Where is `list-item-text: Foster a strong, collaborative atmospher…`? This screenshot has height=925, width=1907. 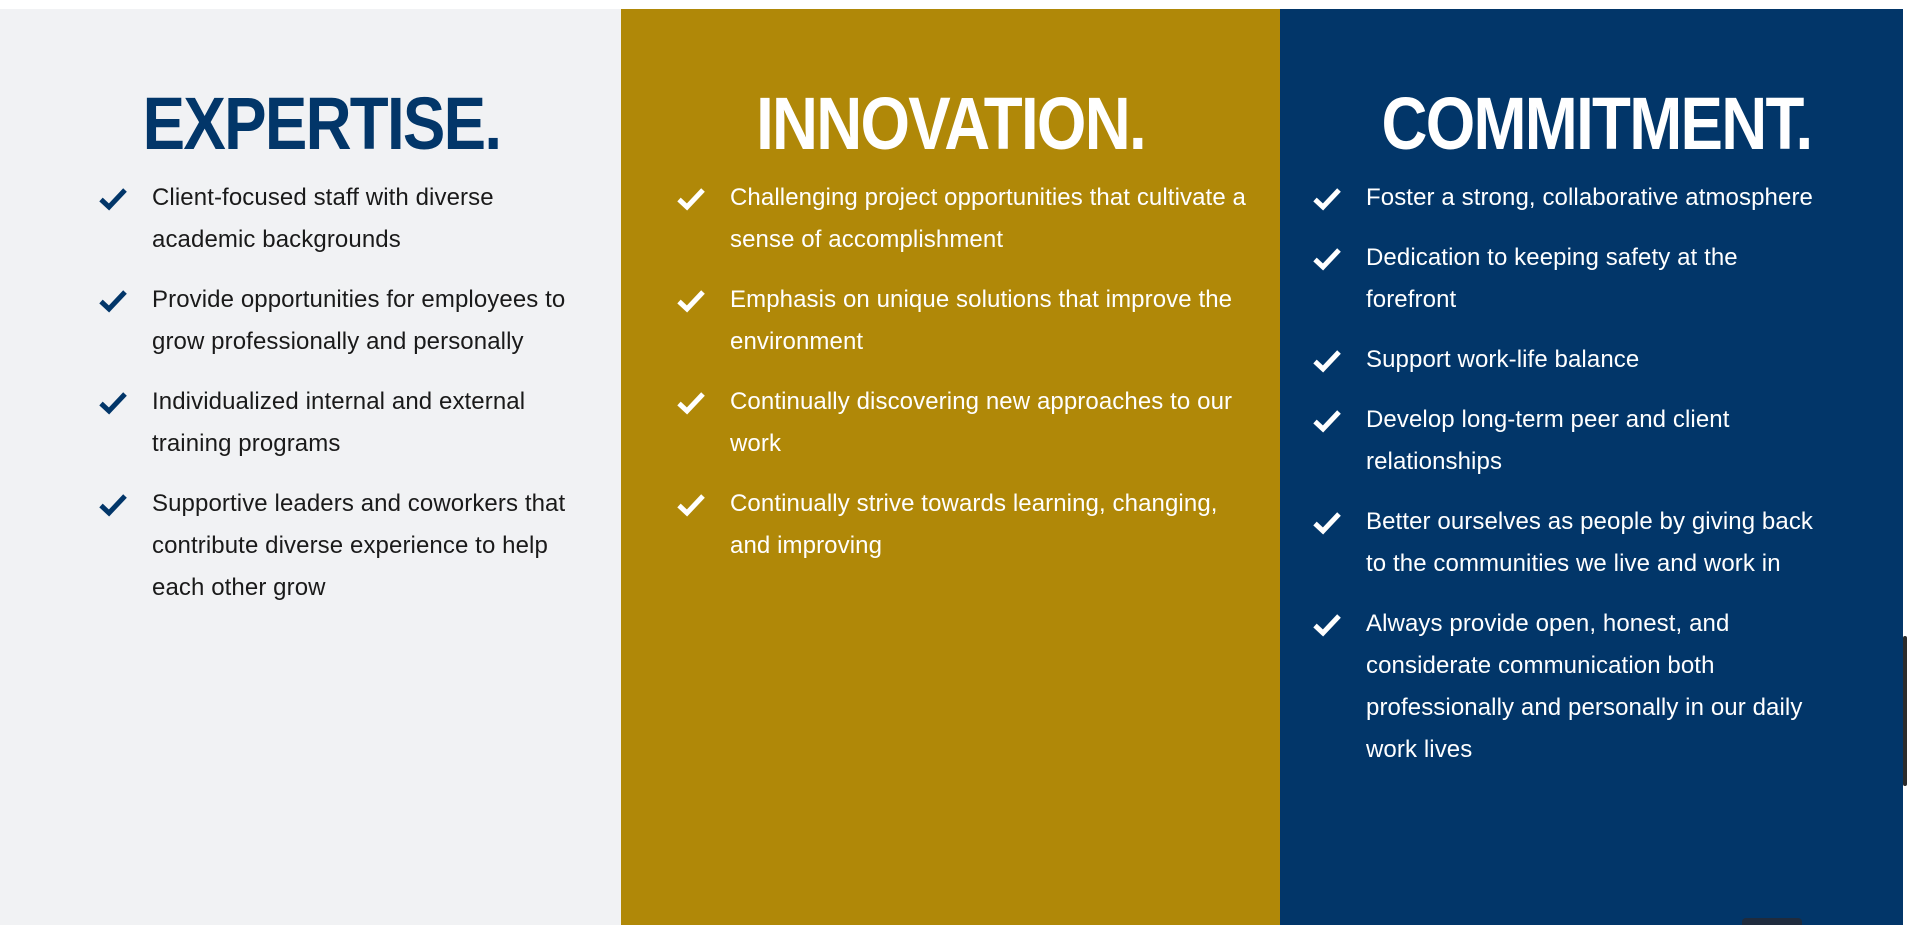 list-item-text: Foster a strong, collaborative atmospher… is located at coordinates (1589, 197).